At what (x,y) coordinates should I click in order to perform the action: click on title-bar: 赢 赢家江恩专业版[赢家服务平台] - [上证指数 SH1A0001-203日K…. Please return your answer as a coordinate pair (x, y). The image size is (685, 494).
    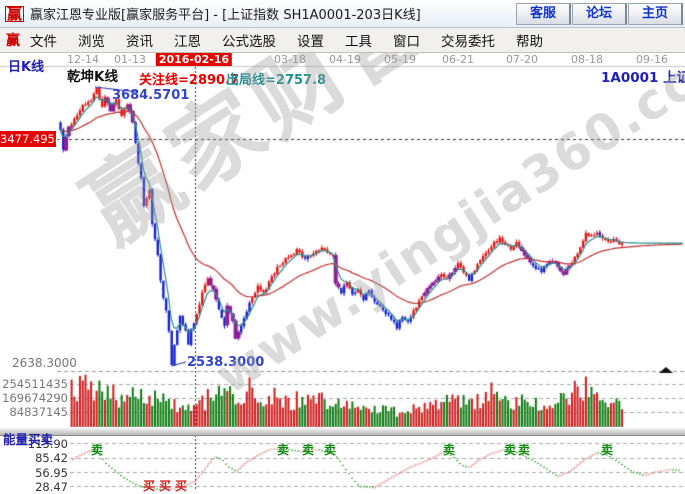
    Looking at the image, I should click on (342, 14).